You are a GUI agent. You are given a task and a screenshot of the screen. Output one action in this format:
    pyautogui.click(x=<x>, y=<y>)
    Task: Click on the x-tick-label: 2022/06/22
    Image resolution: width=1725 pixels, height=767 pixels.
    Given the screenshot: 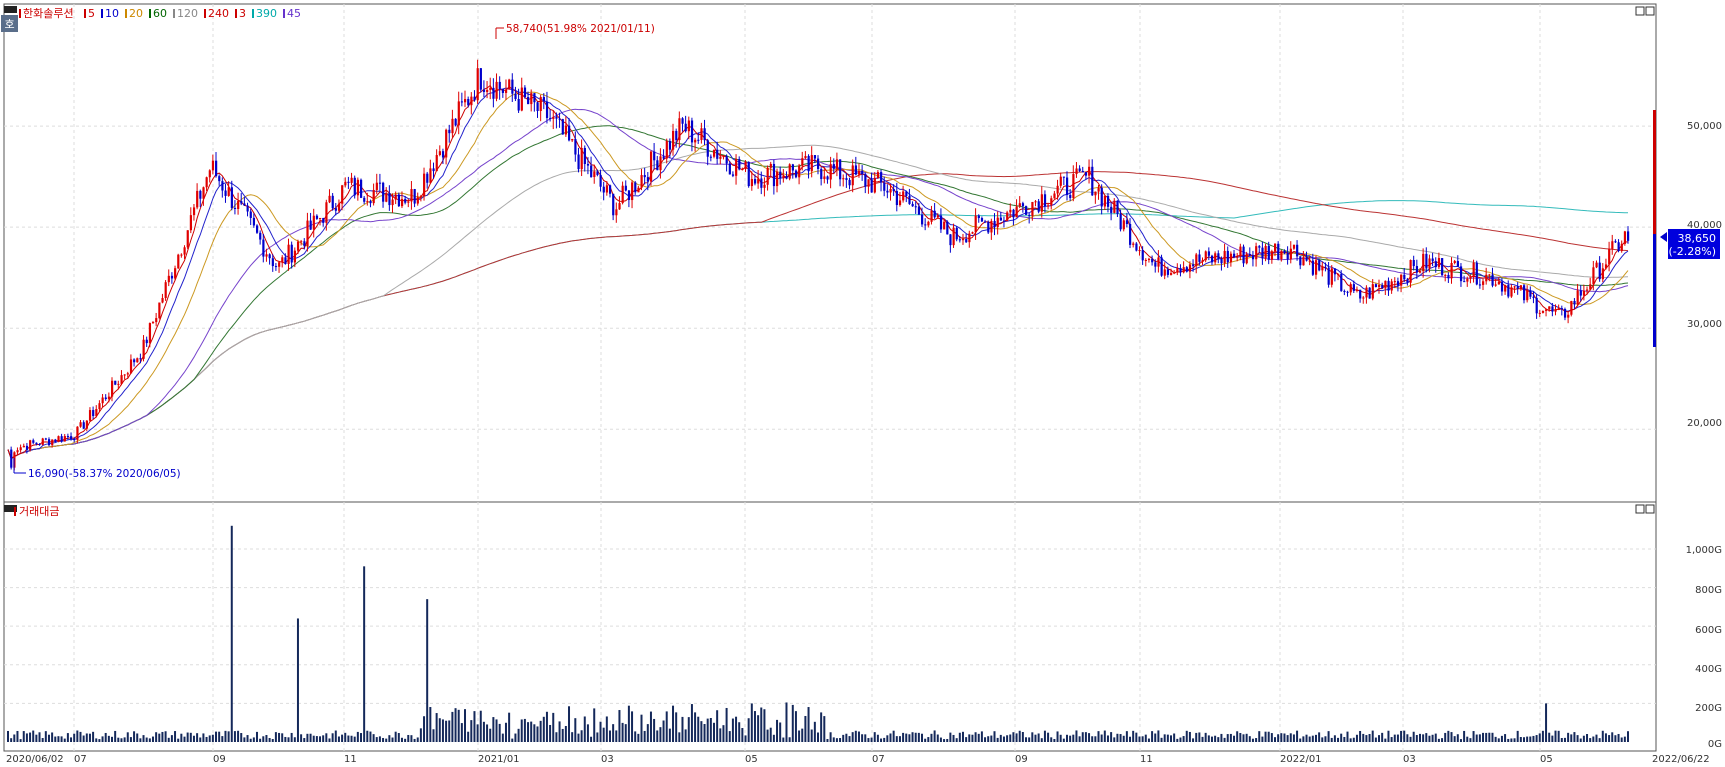 What is the action you would take?
    pyautogui.click(x=1681, y=759)
    